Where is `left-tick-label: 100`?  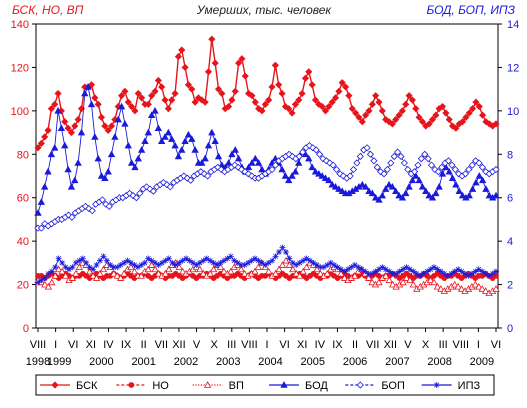
left-tick-label: 100 is located at coordinates (20, 112).